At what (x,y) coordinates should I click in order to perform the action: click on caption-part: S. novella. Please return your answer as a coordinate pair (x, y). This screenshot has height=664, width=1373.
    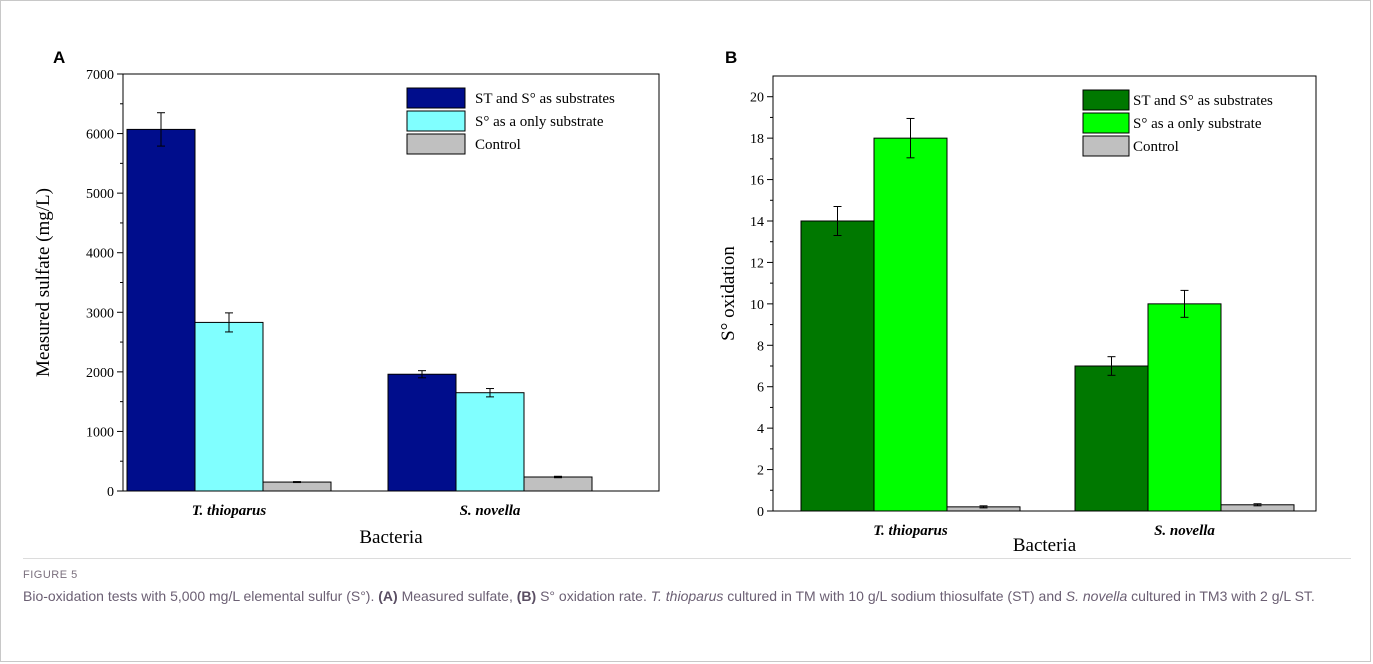
    Looking at the image, I should click on (1096, 596).